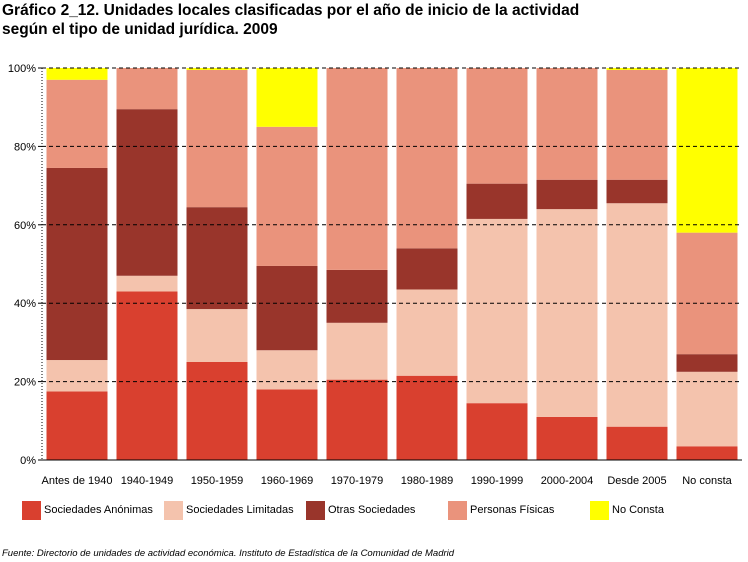 The height and width of the screenshot is (562, 748). Describe the element at coordinates (77, 481) in the screenshot. I see `x-tick-label: Antes de 1940` at that location.